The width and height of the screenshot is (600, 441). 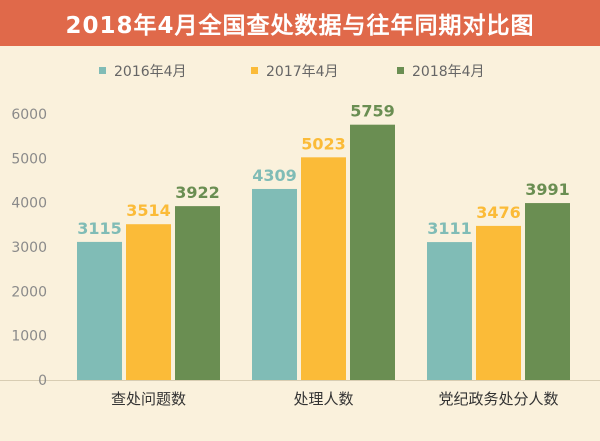 I want to click on legend-item: 2017年4月, so click(x=295, y=72).